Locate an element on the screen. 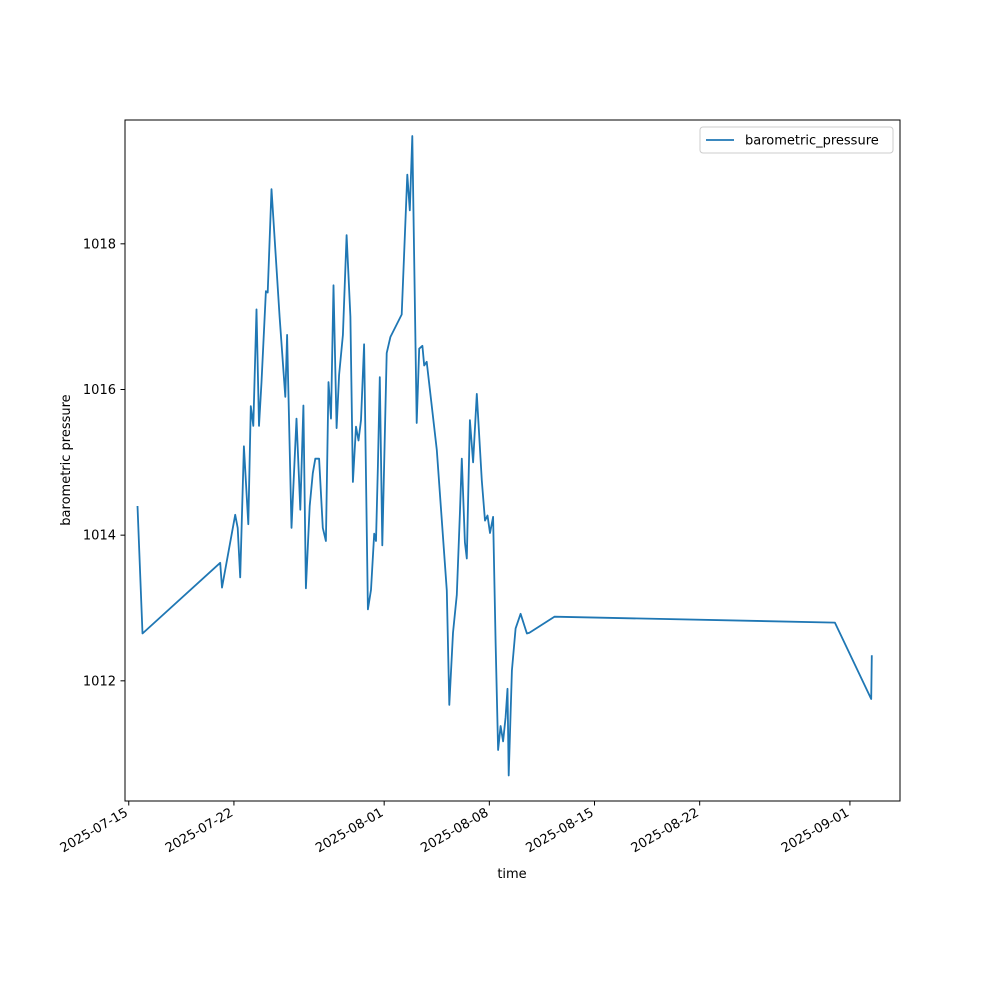 Image resolution: width=1000 pixels, height=1004 pixels. y-tick-label: 1016 is located at coordinates (99, 390).